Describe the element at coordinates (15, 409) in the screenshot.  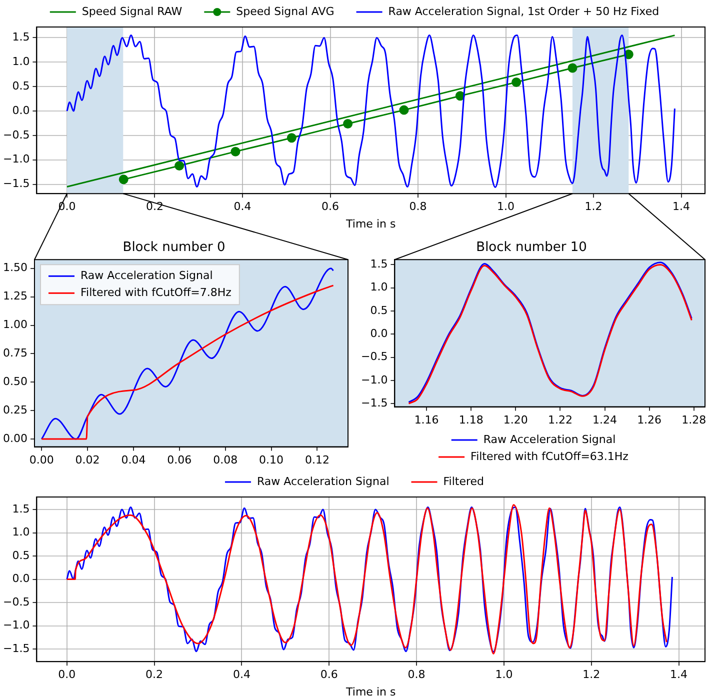
I see `y-tick-label: 0.25` at that location.